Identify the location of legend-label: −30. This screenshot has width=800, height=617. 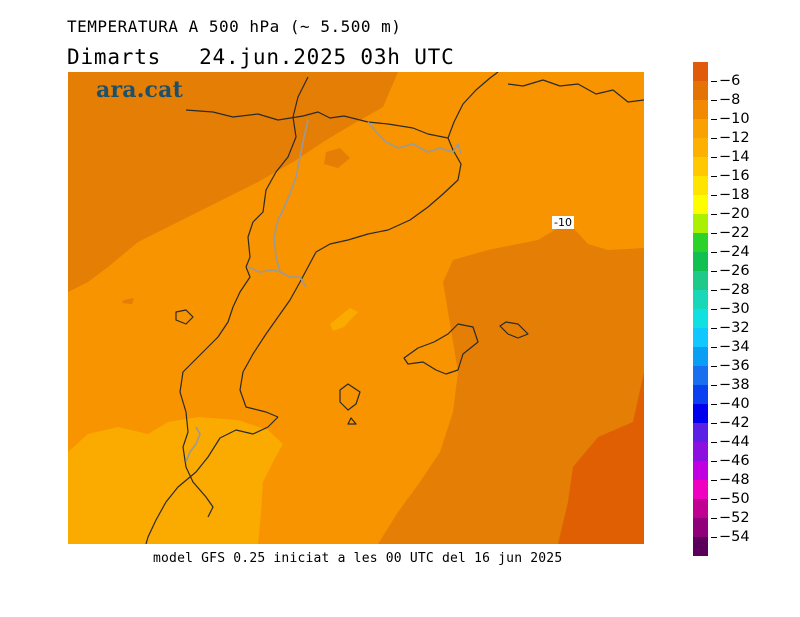
(730, 309).